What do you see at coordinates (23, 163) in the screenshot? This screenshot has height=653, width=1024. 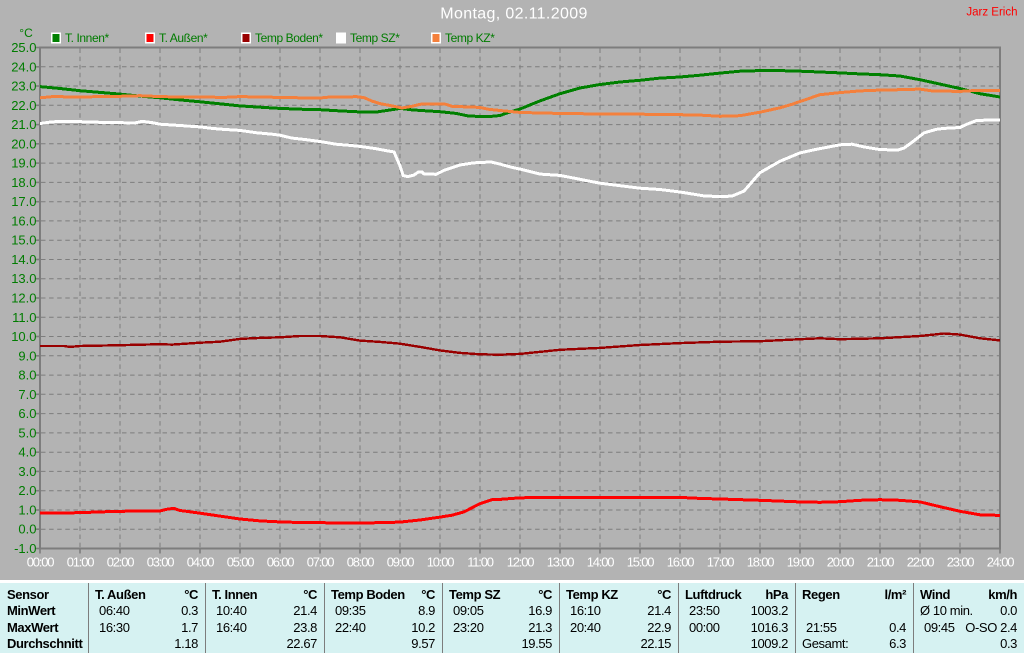 I see `svg-text: 19.0` at bounding box center [23, 163].